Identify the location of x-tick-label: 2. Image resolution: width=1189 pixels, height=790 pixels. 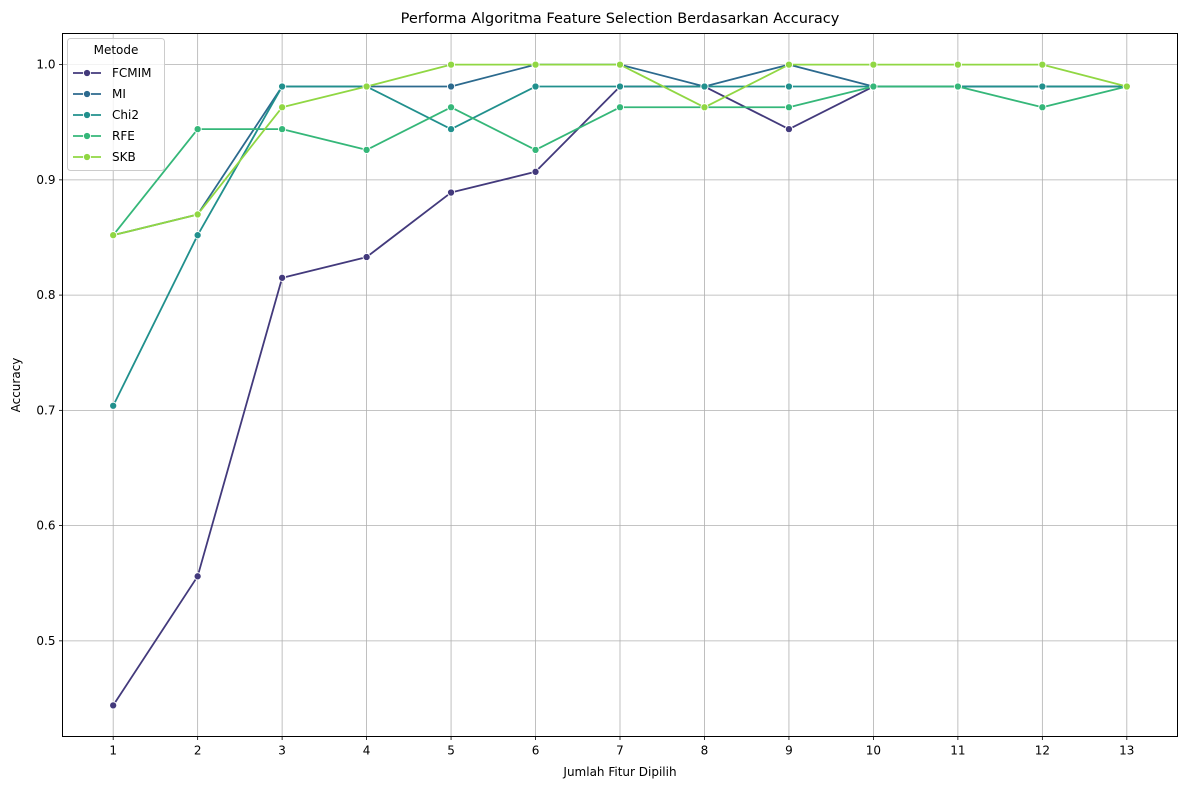
(198, 751).